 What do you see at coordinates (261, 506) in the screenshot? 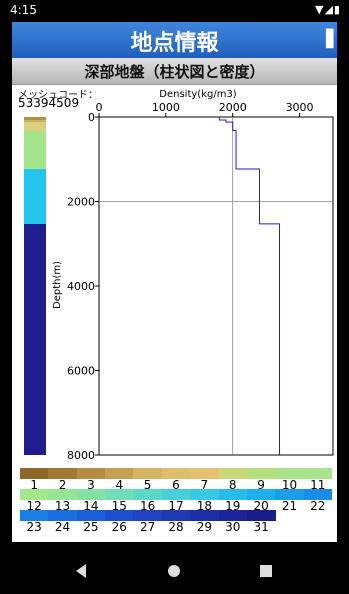
I see `legend-label: 20` at bounding box center [261, 506].